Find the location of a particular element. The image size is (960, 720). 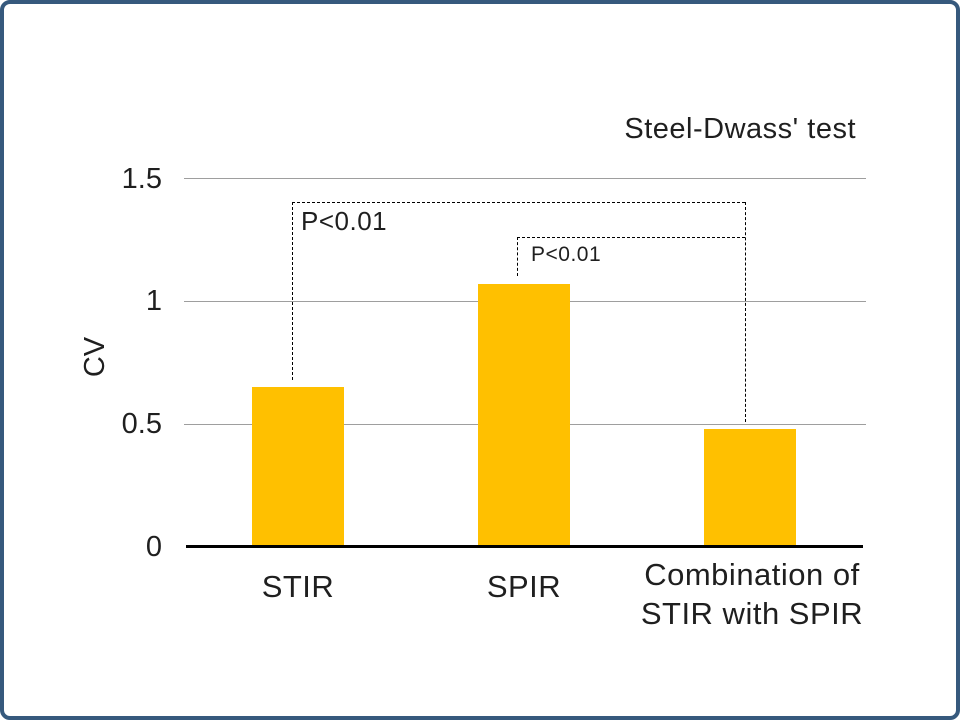

p-value-annotation-2: P<0.01 is located at coordinates (566, 254).